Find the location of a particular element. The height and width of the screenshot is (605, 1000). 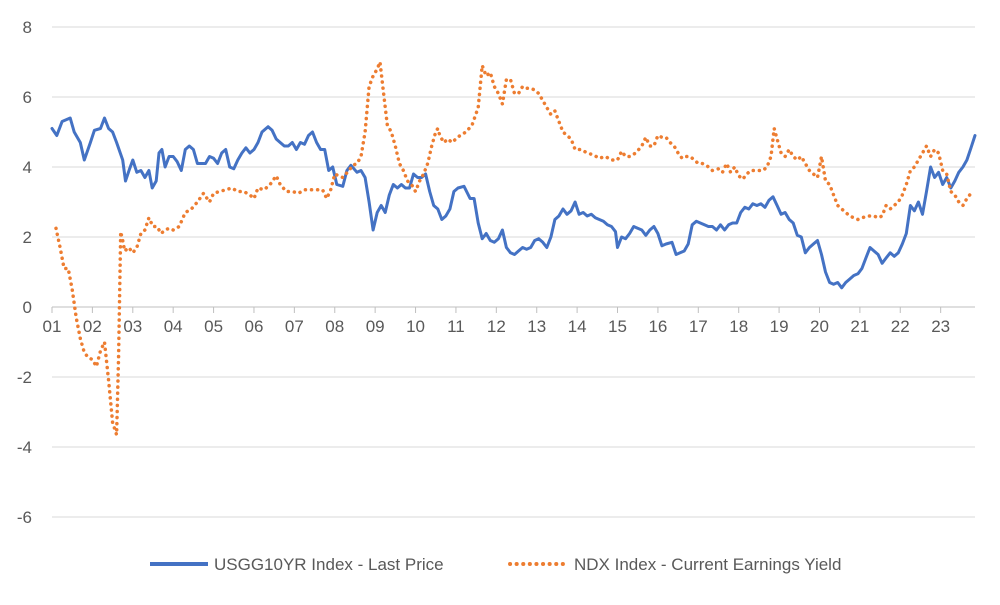

x-tick-label: 08 is located at coordinates (334, 326).